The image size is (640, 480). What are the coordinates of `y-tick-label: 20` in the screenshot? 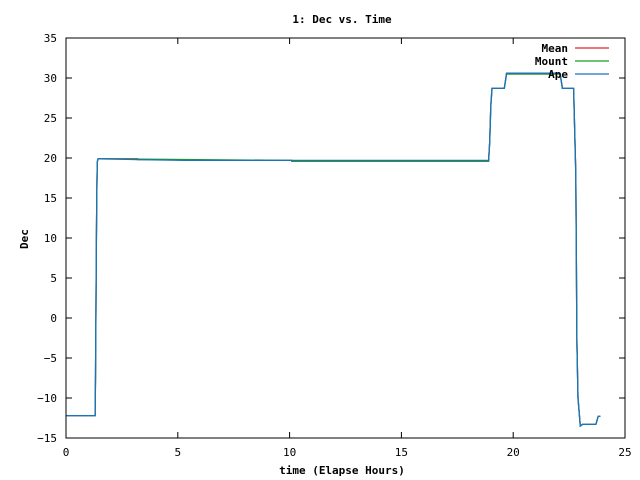 It's located at (50, 158).